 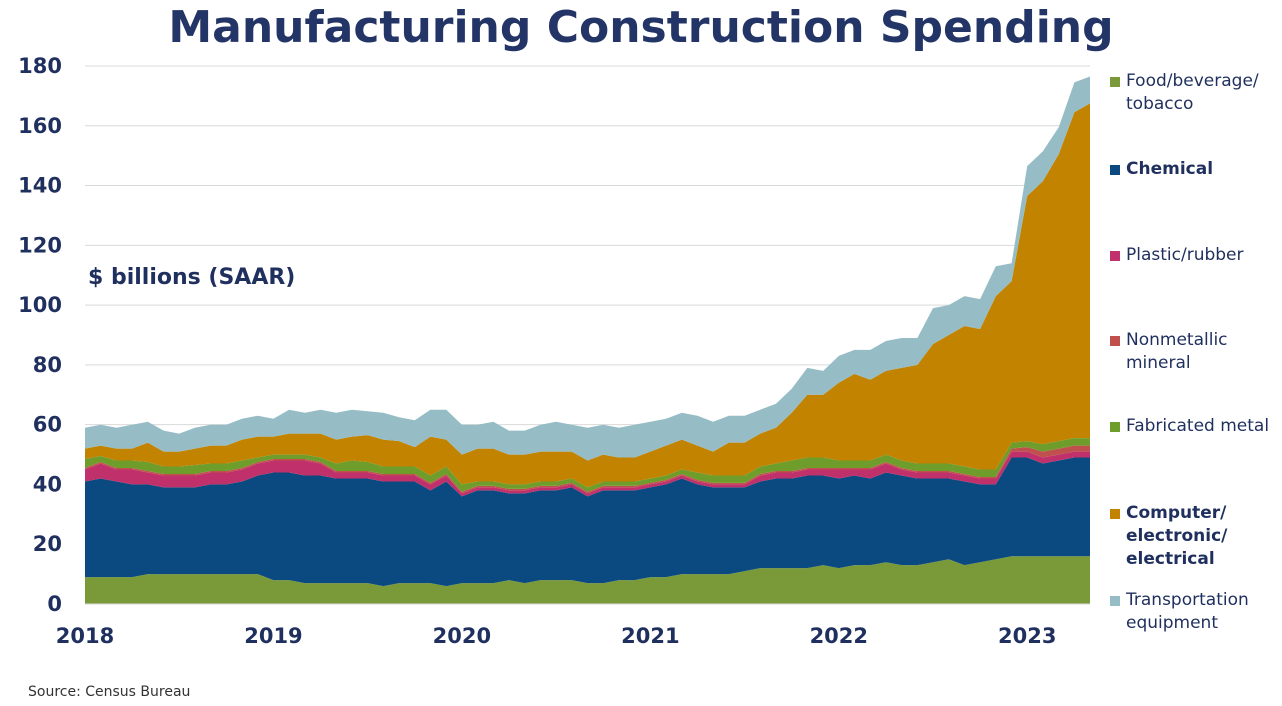 What do you see at coordinates (1198, 426) in the screenshot?
I see `legend-label: Fabricated metal` at bounding box center [1198, 426].